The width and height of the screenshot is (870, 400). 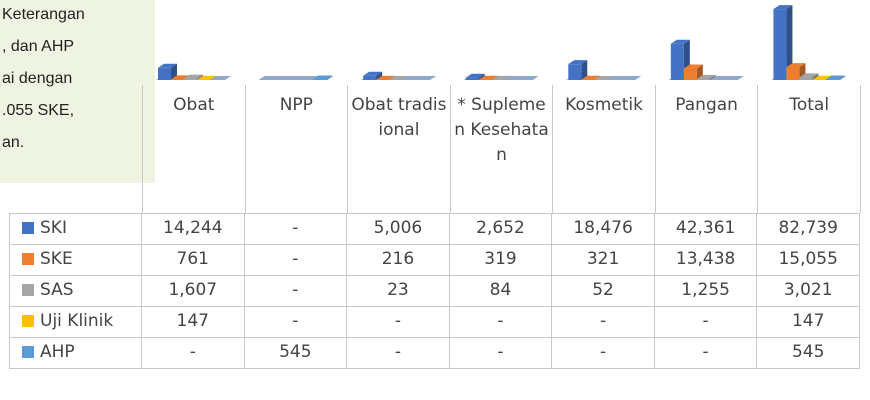 I want to click on row-label: SKE, so click(x=75, y=260).